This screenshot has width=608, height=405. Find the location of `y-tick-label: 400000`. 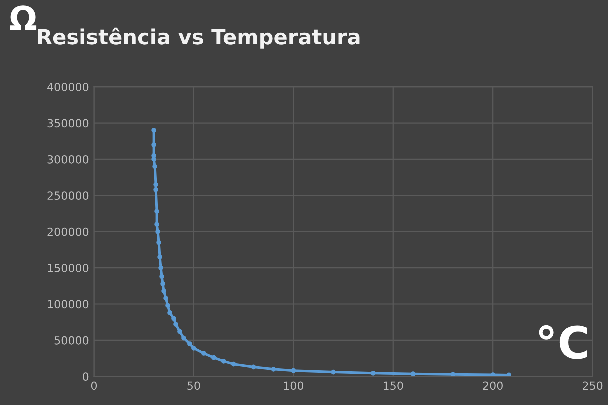

y-tick-label: 400000 is located at coordinates (68, 87).